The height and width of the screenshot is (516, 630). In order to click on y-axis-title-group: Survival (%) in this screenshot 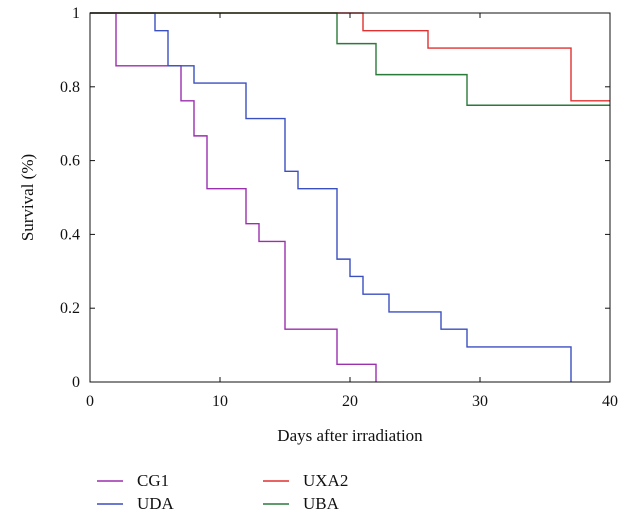, I will do `click(27, 197)`.